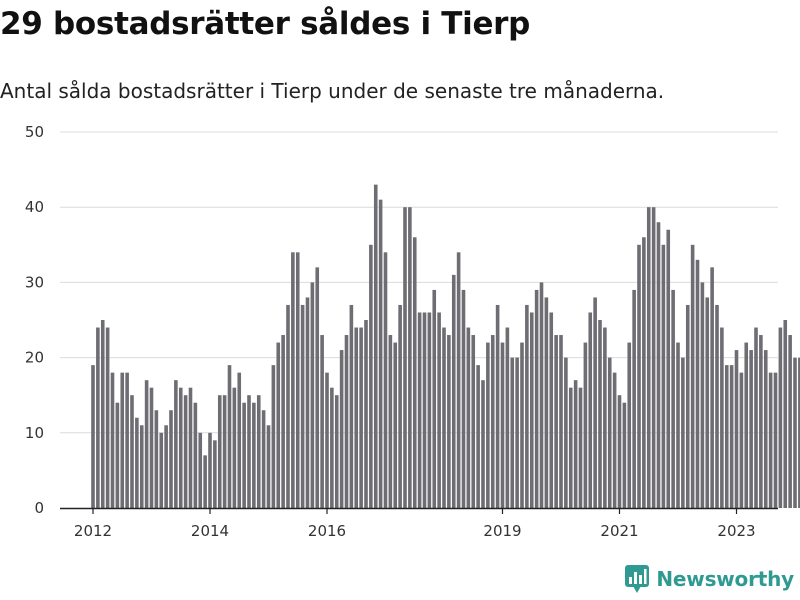 The height and width of the screenshot is (600, 800). Describe the element at coordinates (265, 24) in the screenshot. I see `chart-title: 29 bostadsrätter såldes i Tierp` at that location.